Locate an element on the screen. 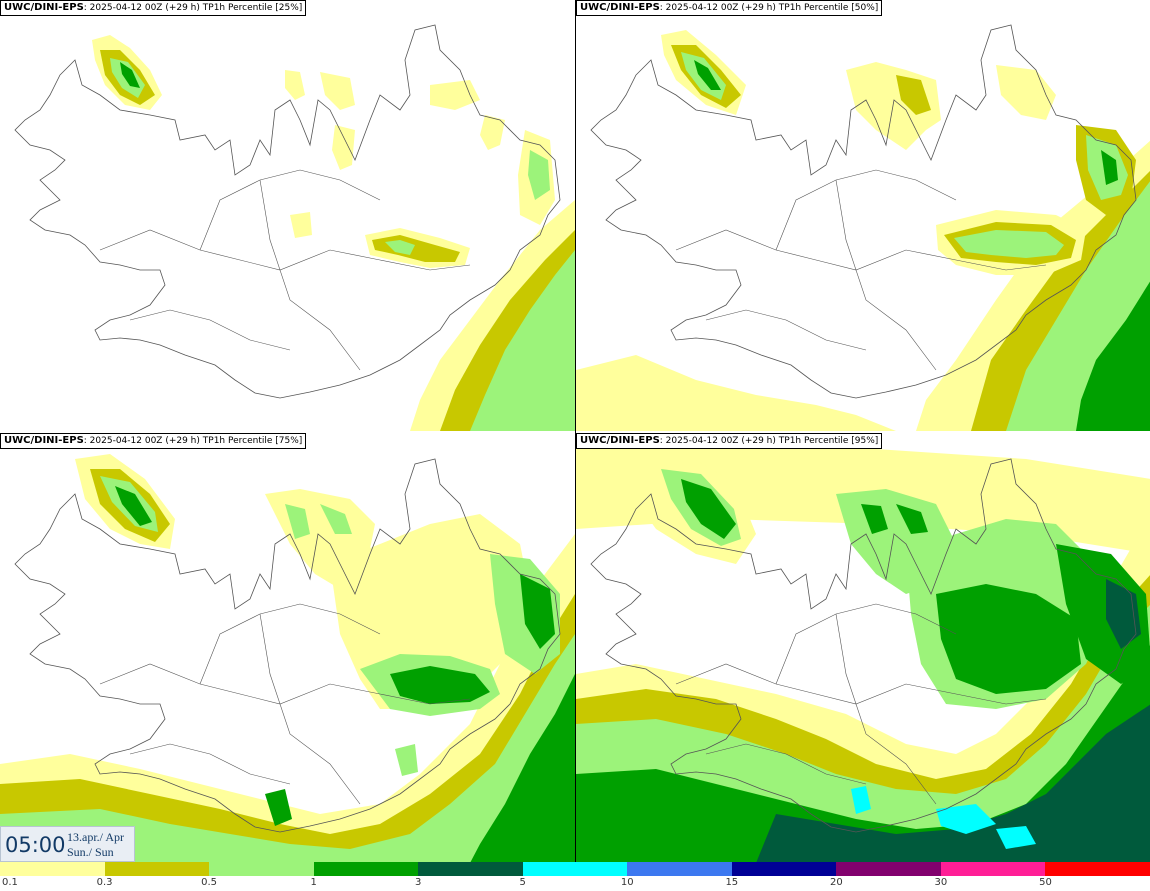  field-name: TP1h Percentile [25%] is located at coordinates (252, 8).